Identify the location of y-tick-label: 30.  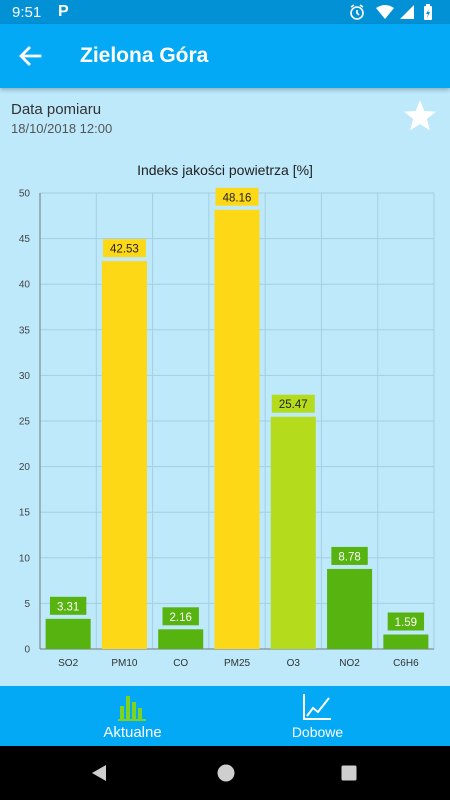
(25, 376).